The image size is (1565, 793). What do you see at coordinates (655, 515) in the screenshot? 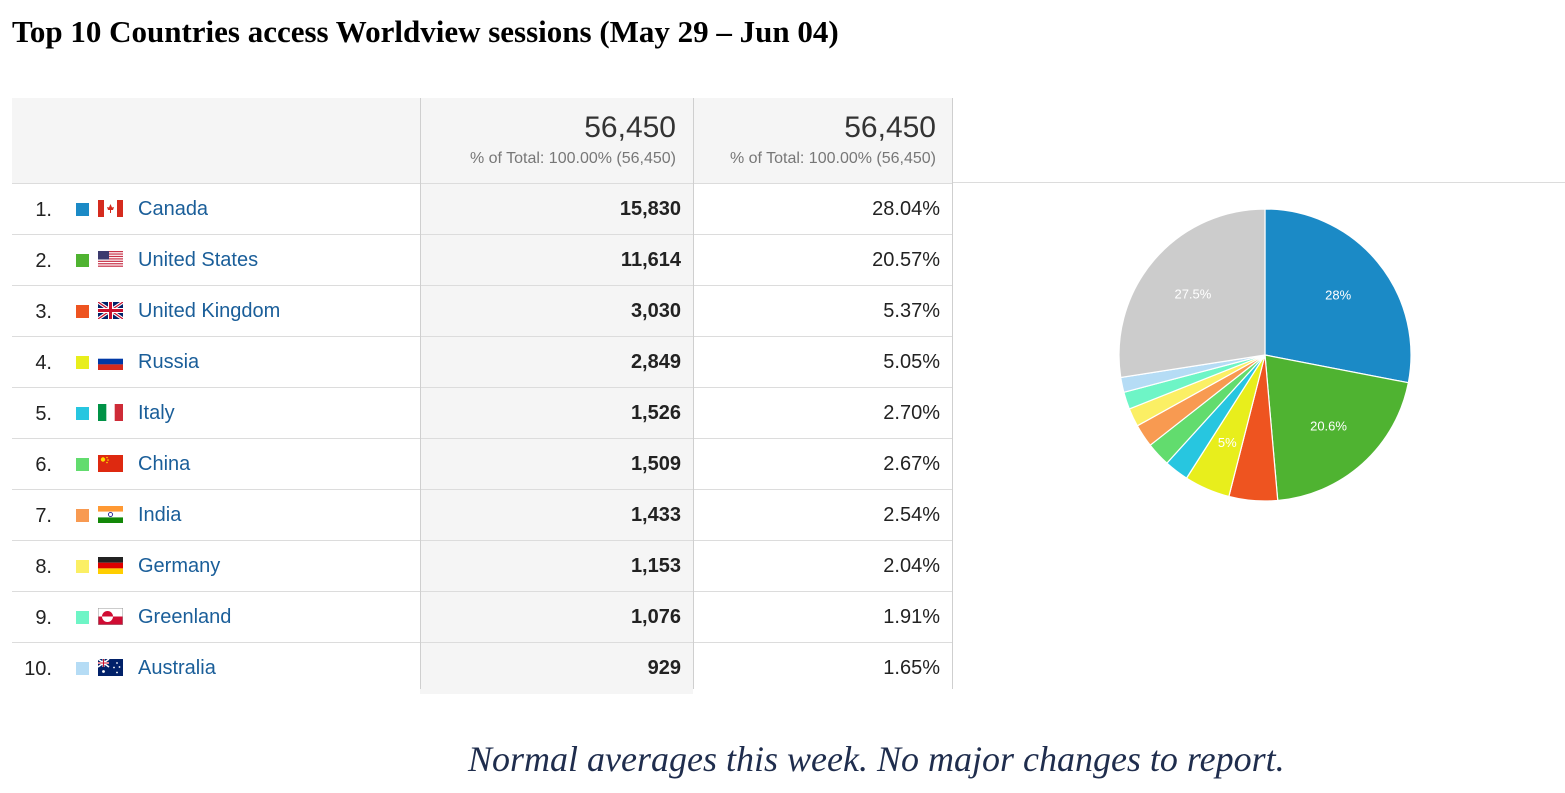
I see `sessions-value: 1,433` at bounding box center [655, 515].